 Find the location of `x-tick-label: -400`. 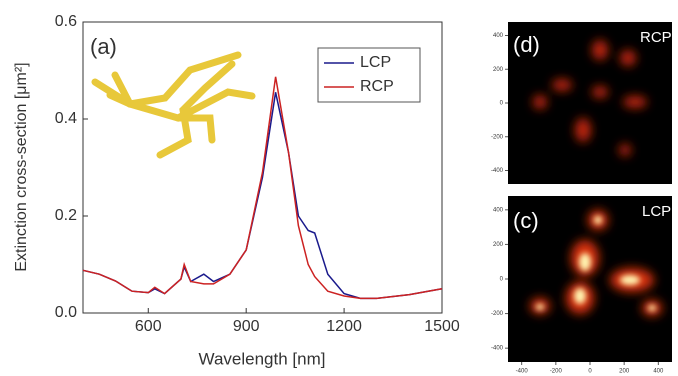

x-tick-label: -400 is located at coordinates (522, 372).